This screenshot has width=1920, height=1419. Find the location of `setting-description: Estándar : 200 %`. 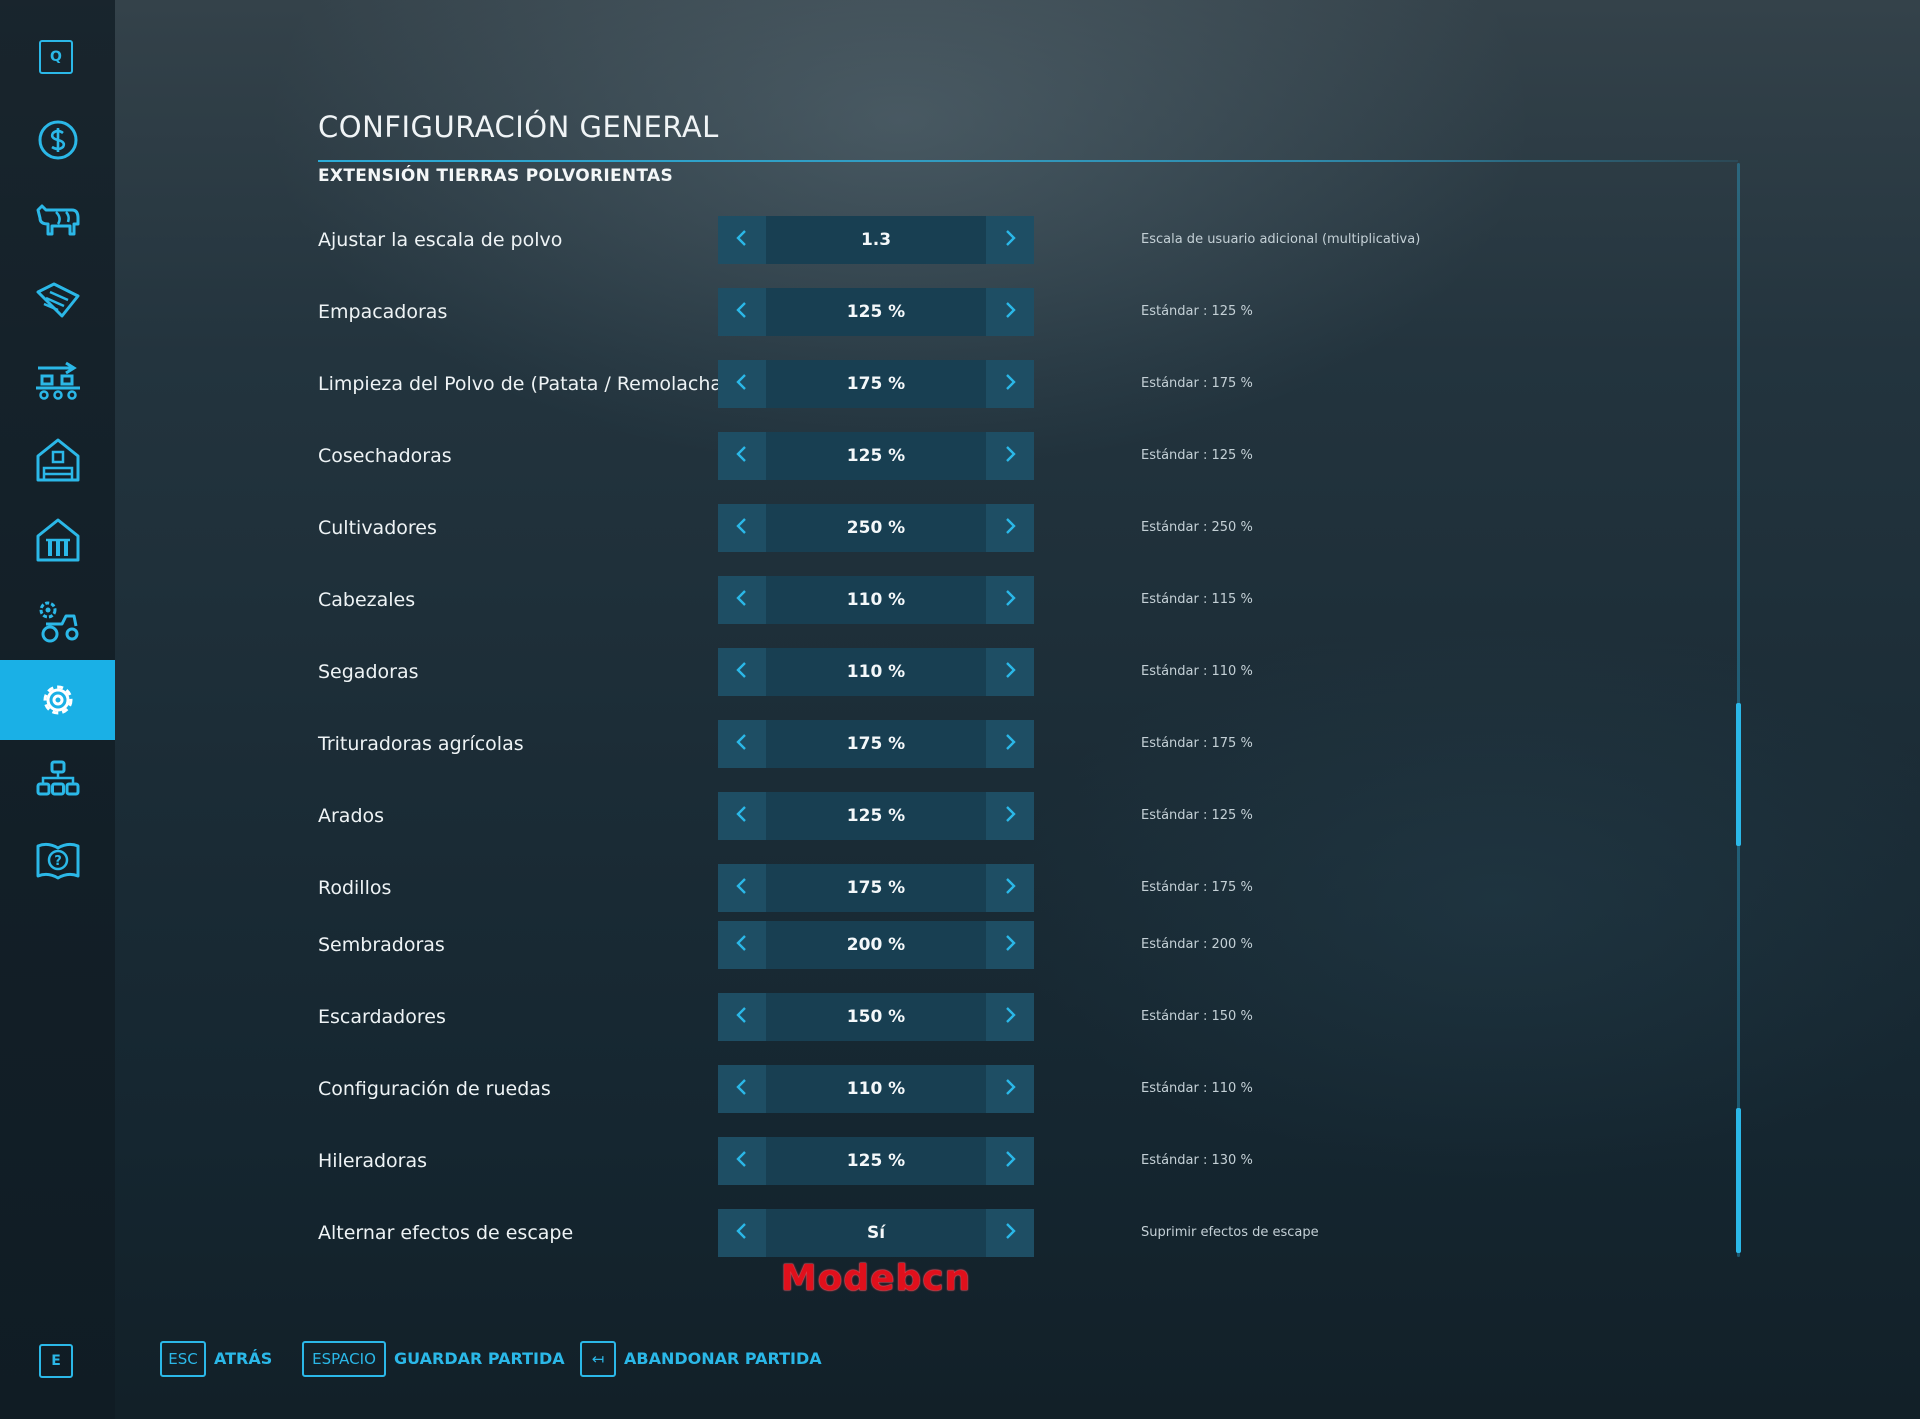

setting-description: Estándar : 200 % is located at coordinates (1197, 944).